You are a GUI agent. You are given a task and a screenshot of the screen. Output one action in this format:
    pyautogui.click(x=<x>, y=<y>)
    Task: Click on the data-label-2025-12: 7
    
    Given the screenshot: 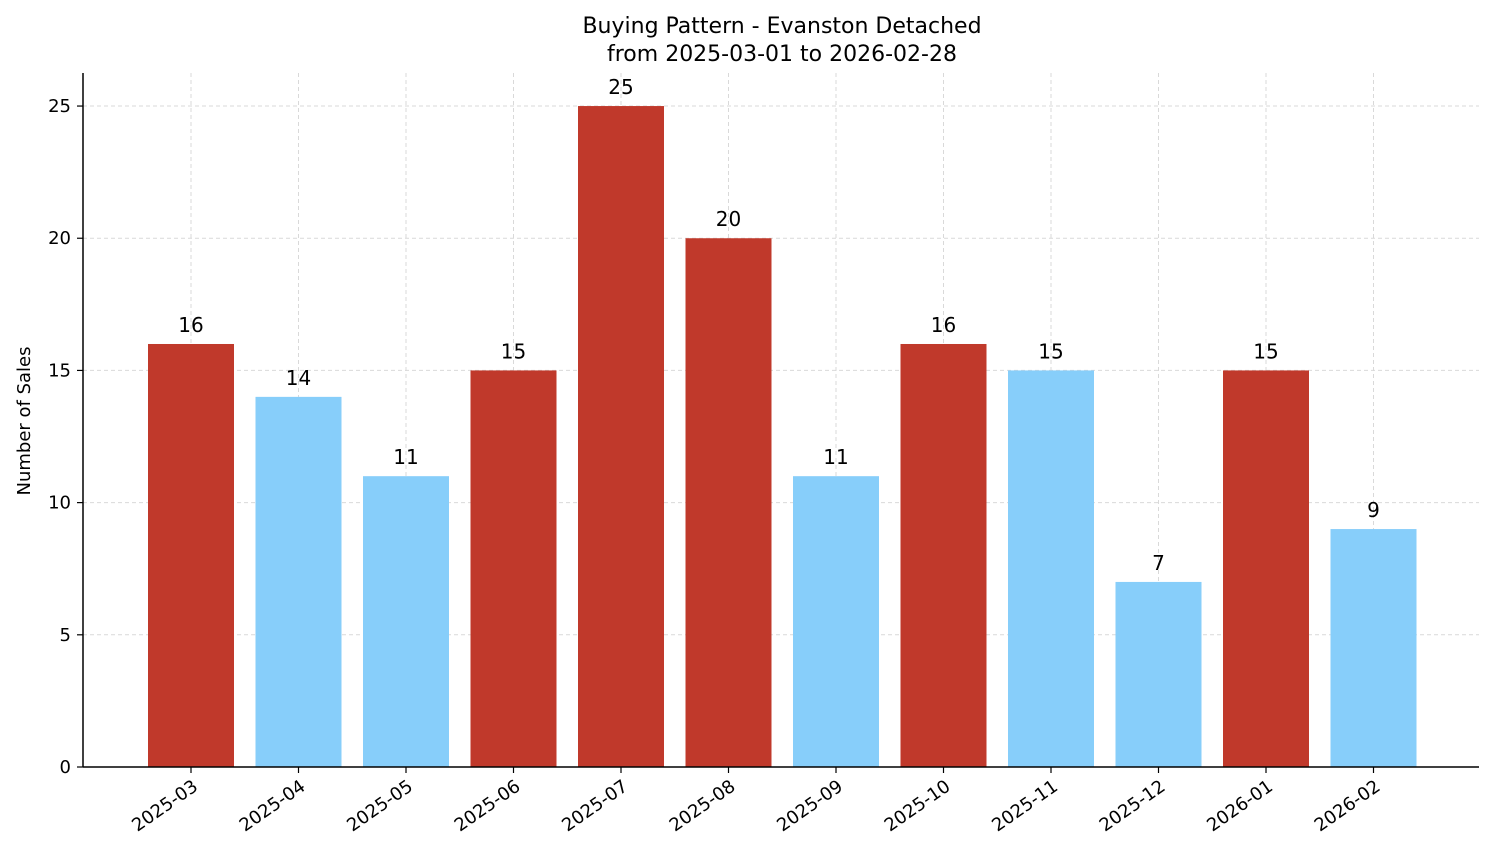 What is the action you would take?
    pyautogui.click(x=1158, y=563)
    